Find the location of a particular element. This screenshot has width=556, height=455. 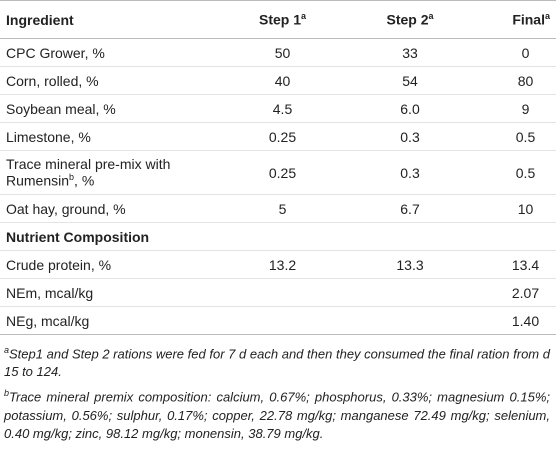

value-cell: 6.7 is located at coordinates (410, 209).